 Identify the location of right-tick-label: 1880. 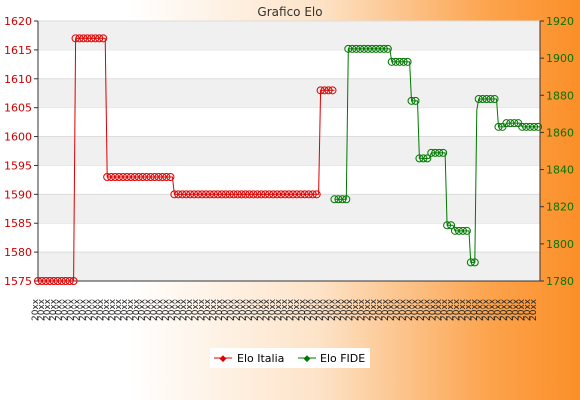
(560, 95).